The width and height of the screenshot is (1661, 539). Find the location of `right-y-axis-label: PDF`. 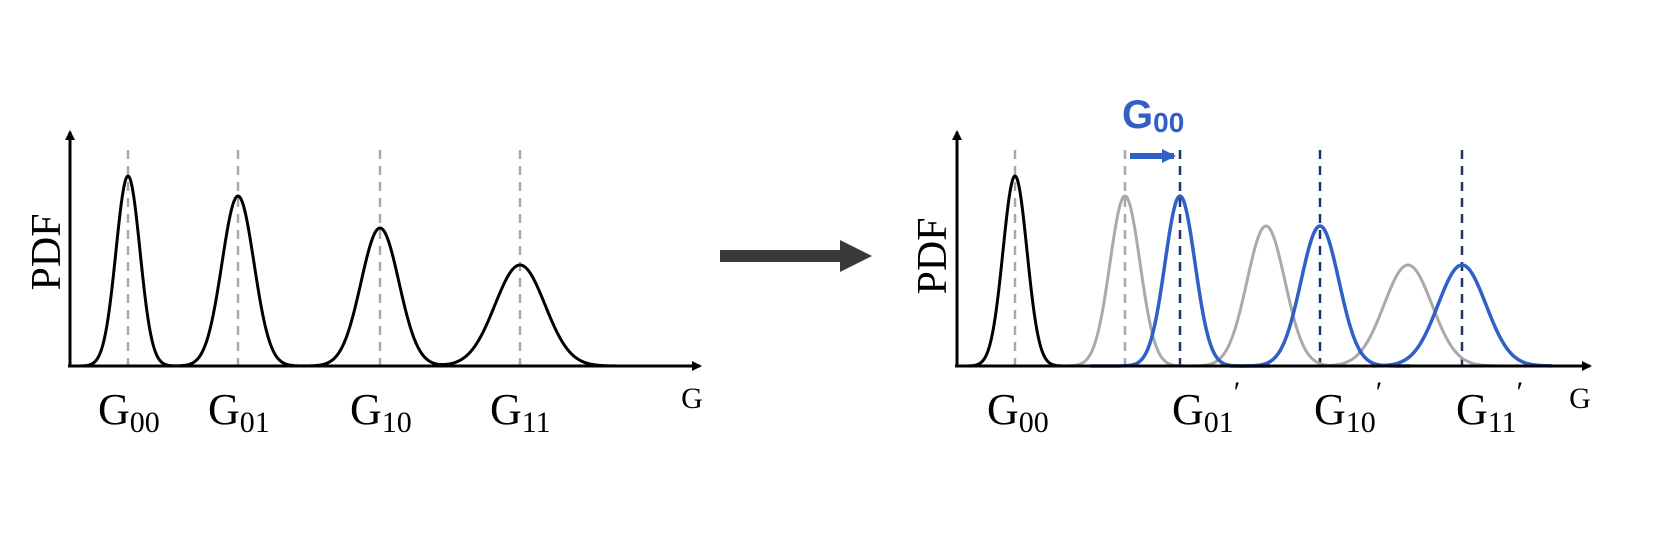

right-y-axis-label: PDF is located at coordinates (933, 255).